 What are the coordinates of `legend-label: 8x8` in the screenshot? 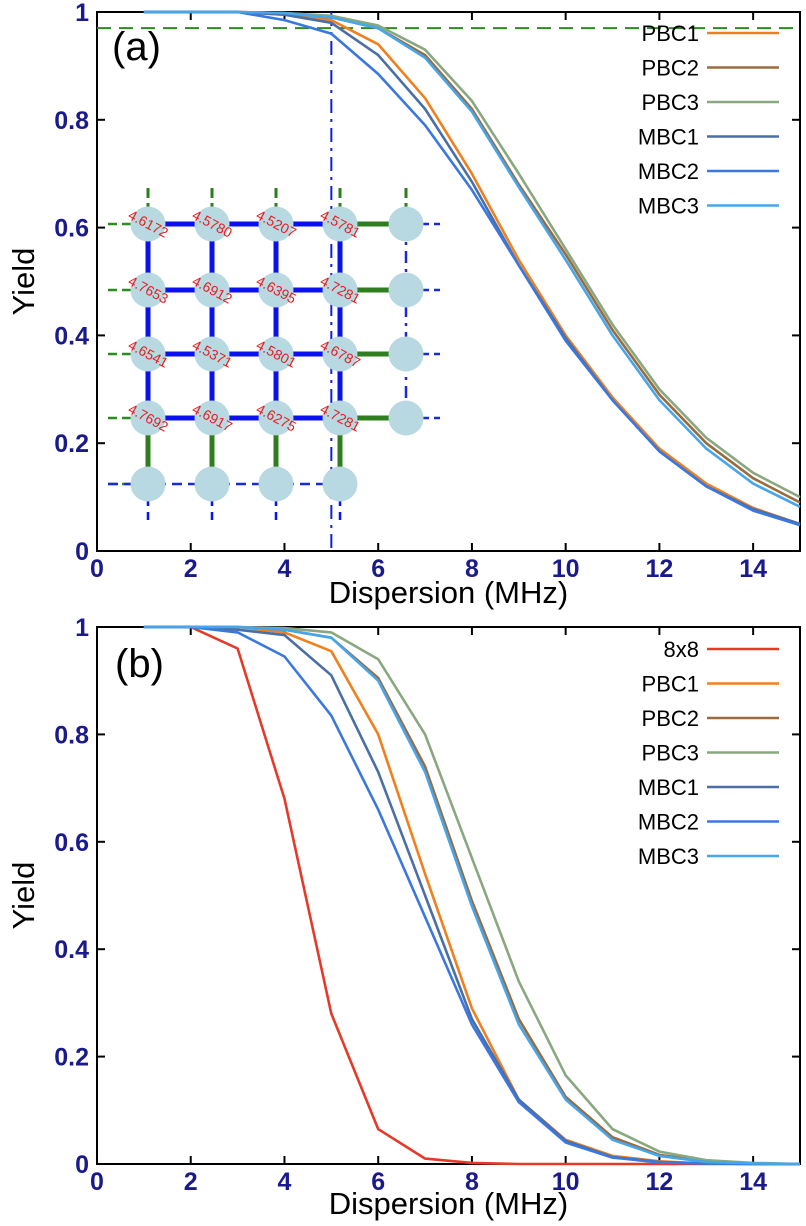 It's located at (681, 649).